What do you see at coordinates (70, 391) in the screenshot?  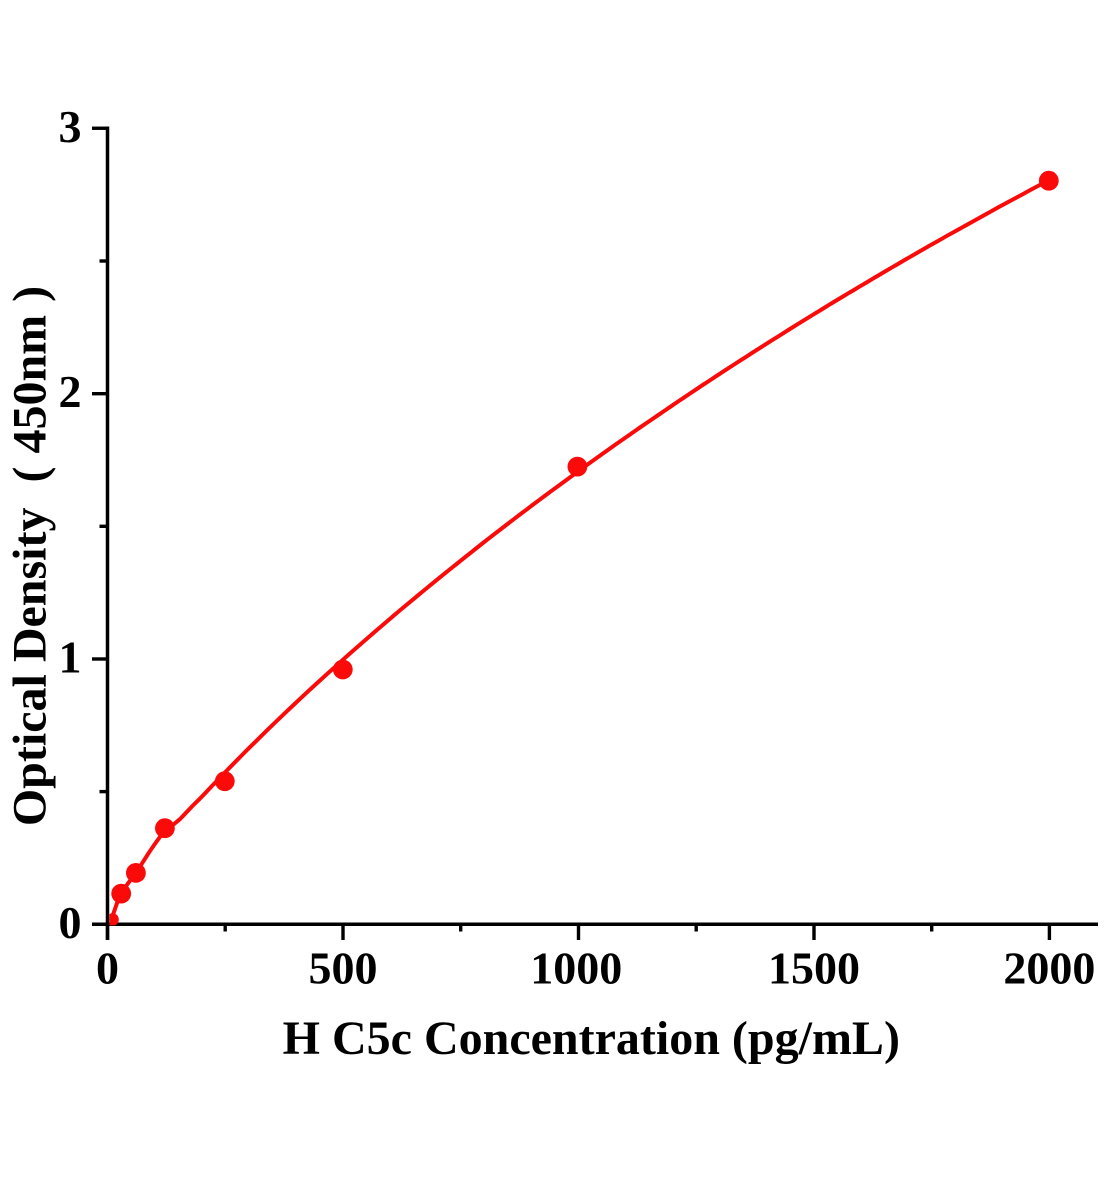 I see `svg-text: 2` at bounding box center [70, 391].